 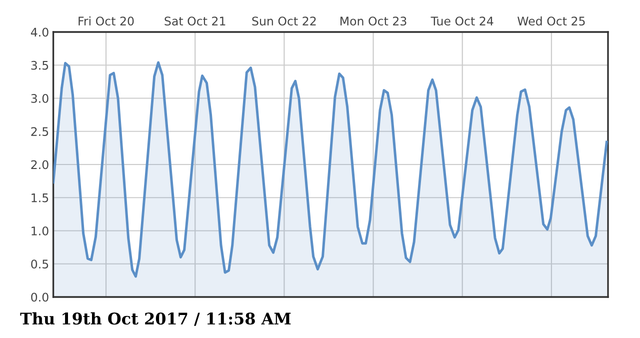 I want to click on y-tick-label: 4.0, so click(x=39, y=32).